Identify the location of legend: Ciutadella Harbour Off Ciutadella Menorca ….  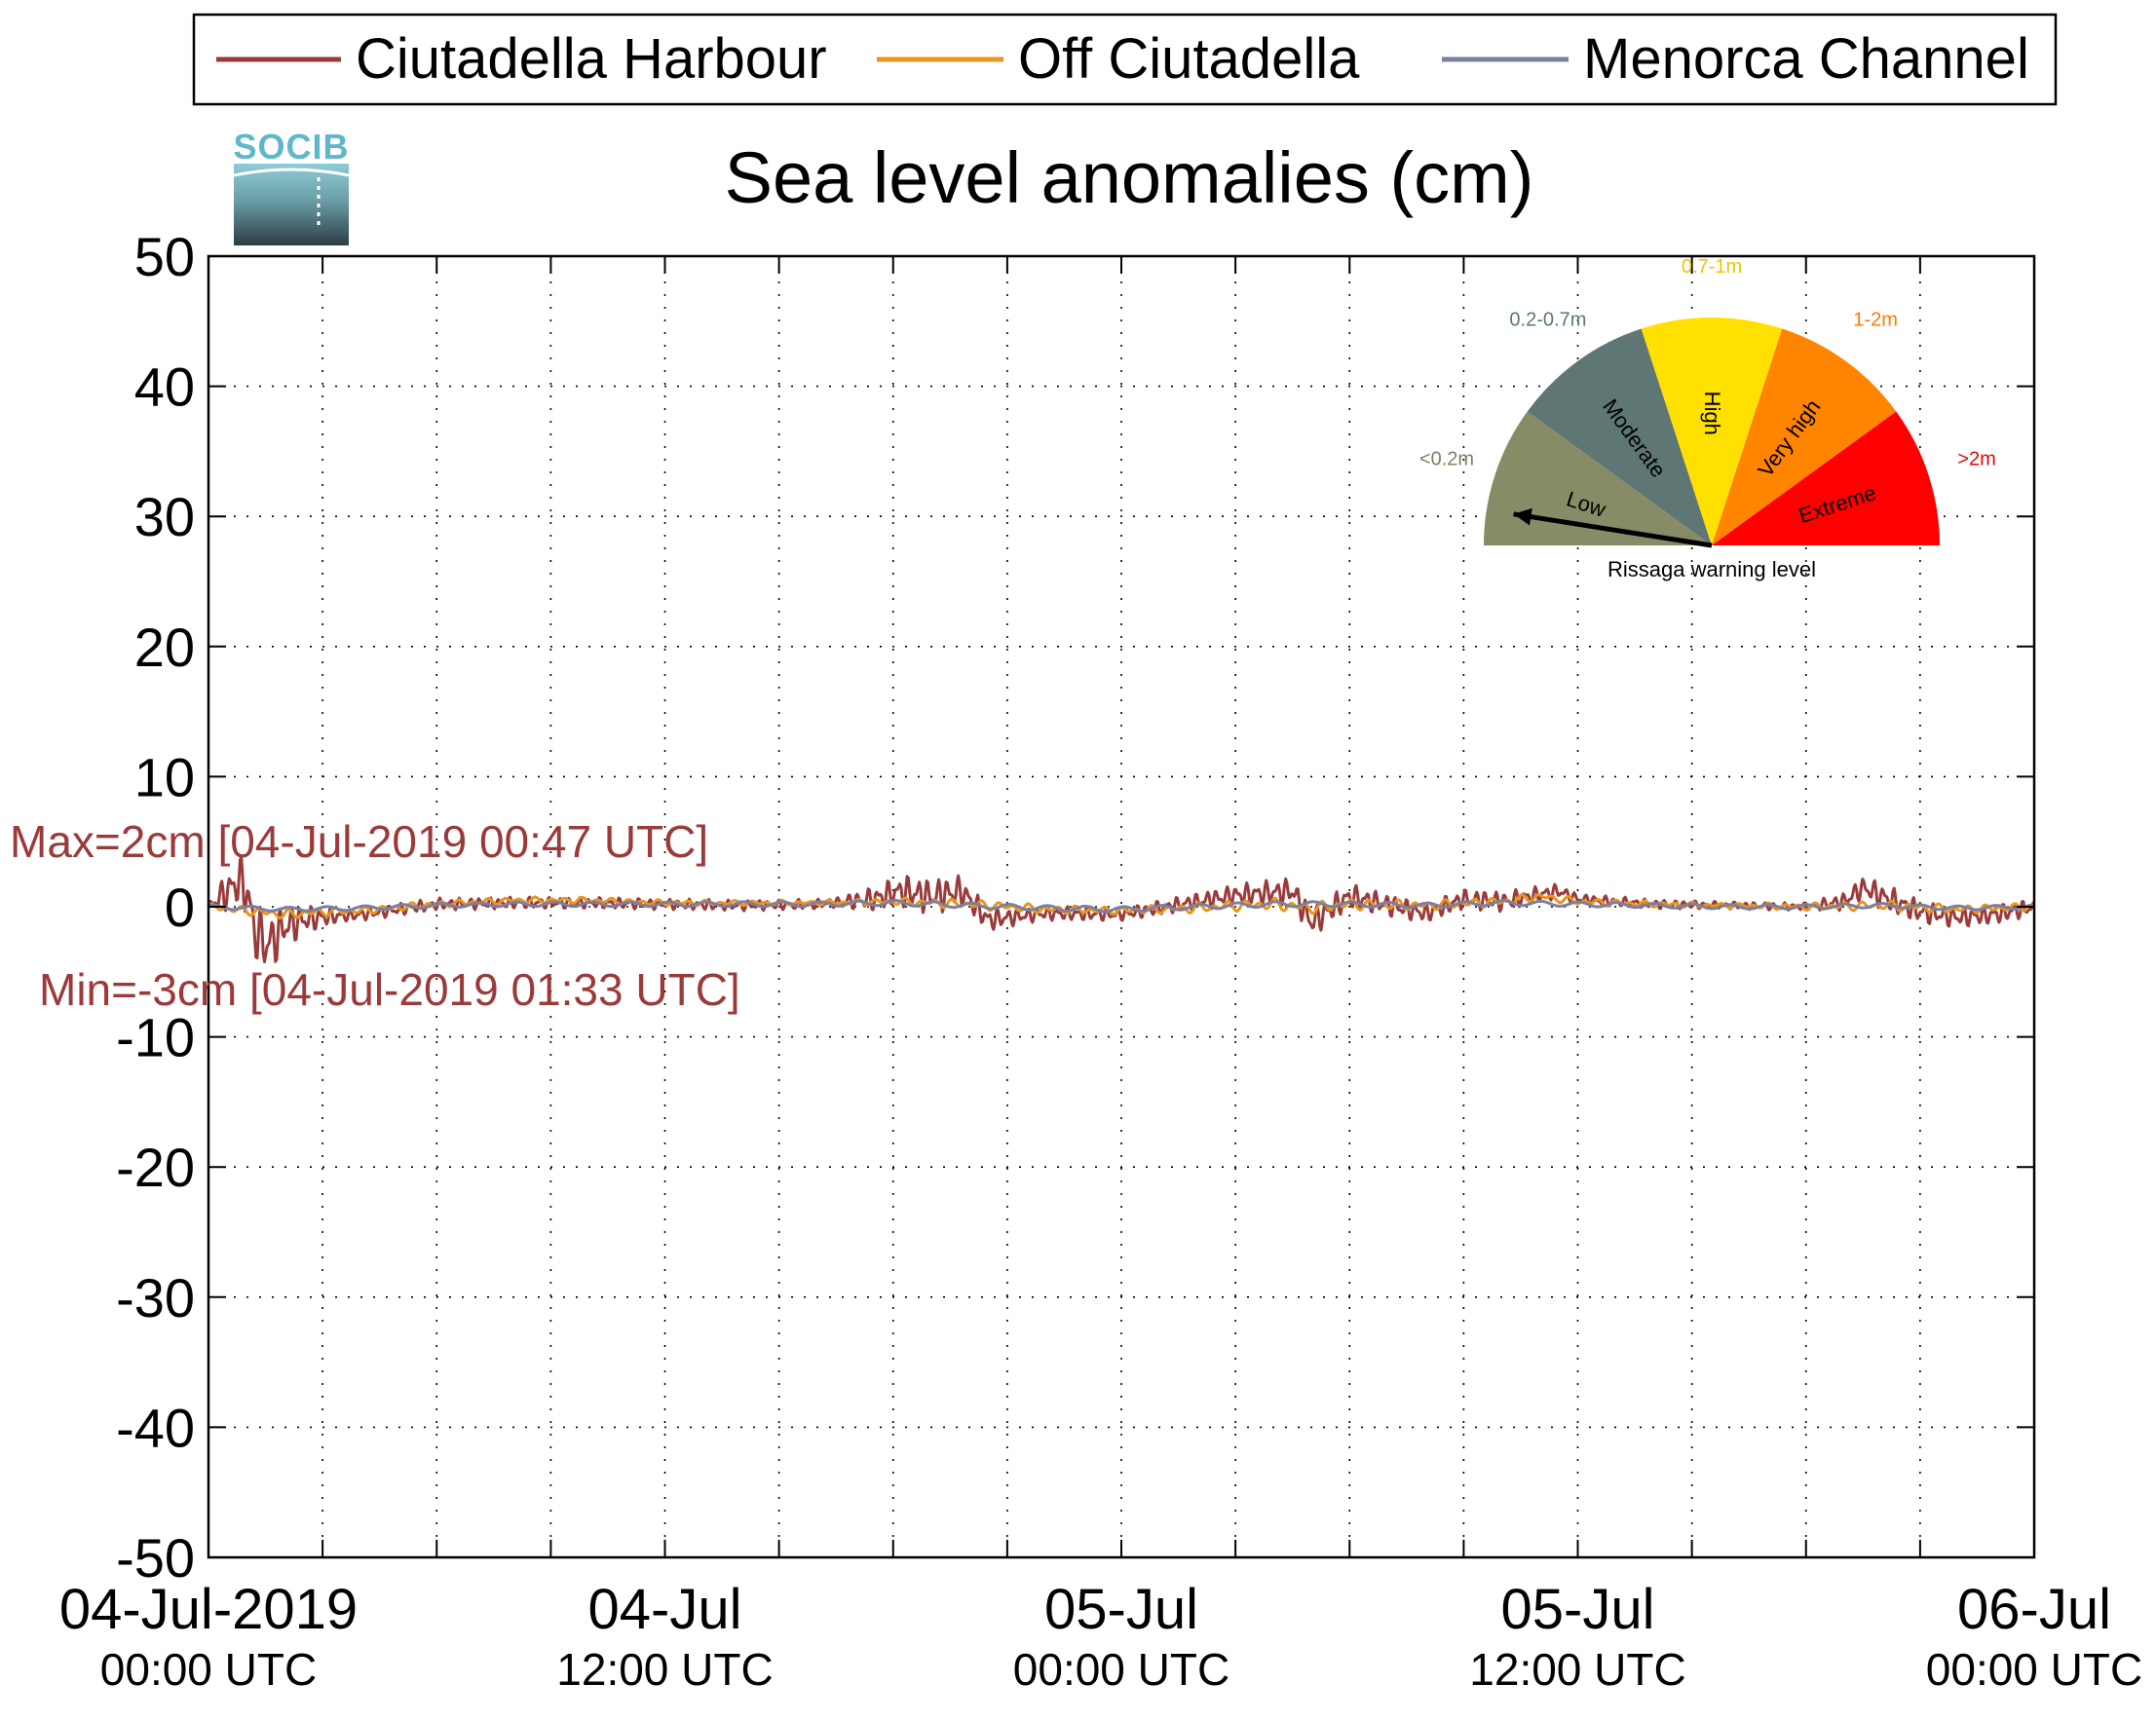
(1125, 59).